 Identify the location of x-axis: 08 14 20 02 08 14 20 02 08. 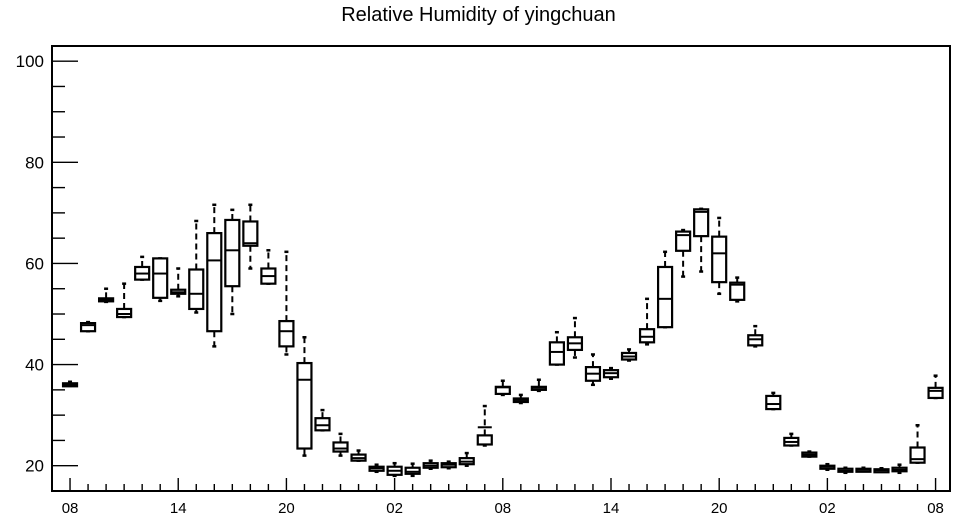
(503, 497).